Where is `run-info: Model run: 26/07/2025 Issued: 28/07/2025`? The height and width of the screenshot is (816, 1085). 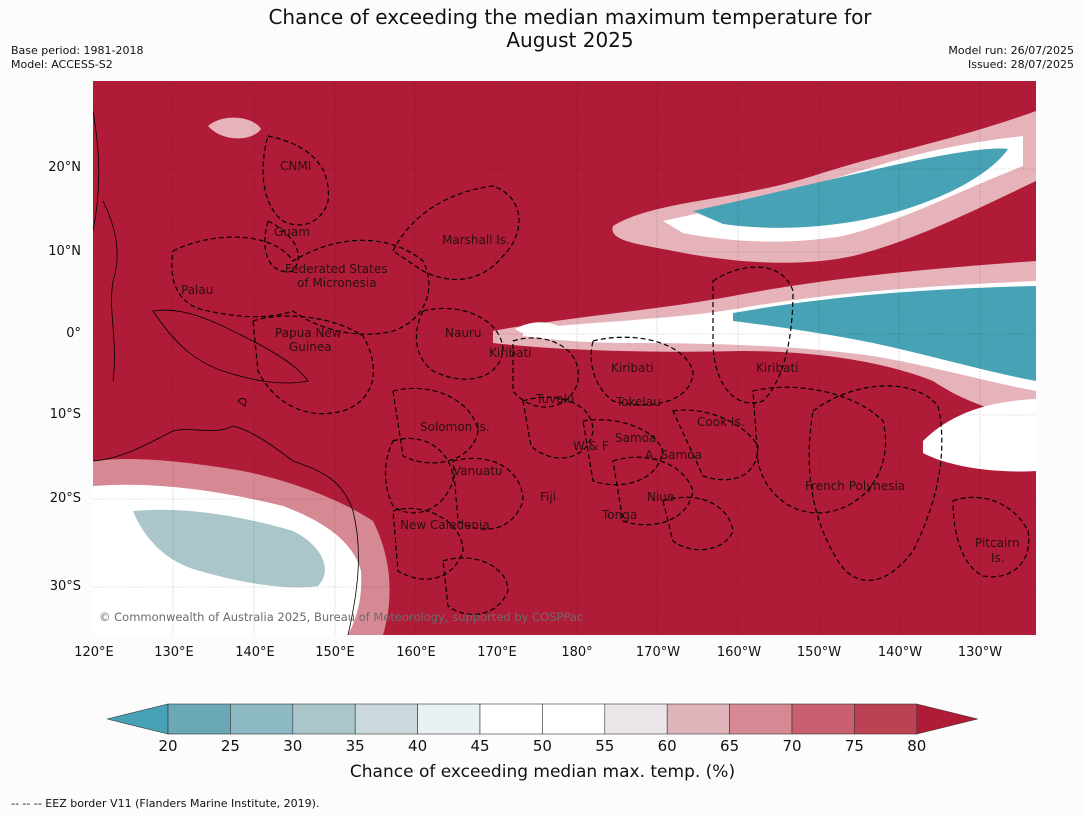
run-info: Model run: 26/07/2025 Issued: 28/07/2025 is located at coordinates (1011, 58).